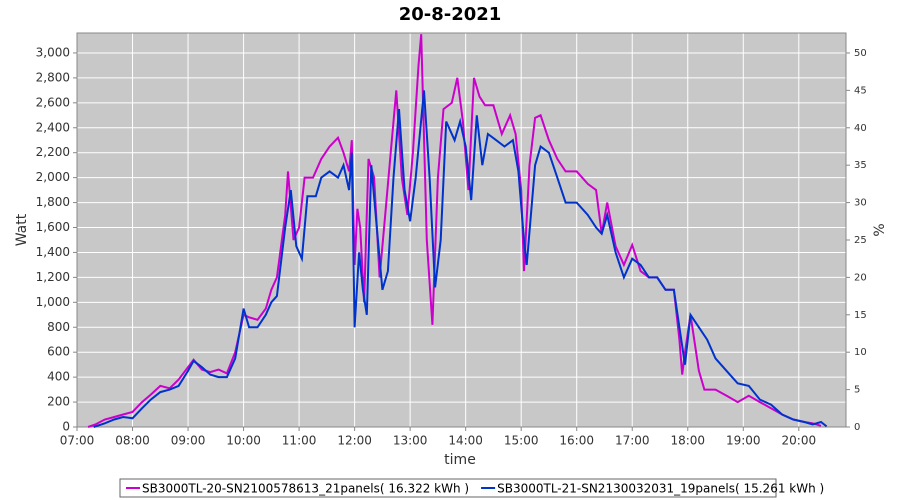 Image resolution: width=900 pixels, height=500 pixels. Describe the element at coordinates (53, 152) in the screenshot. I see `y-tick-label: 2,200` at that location.